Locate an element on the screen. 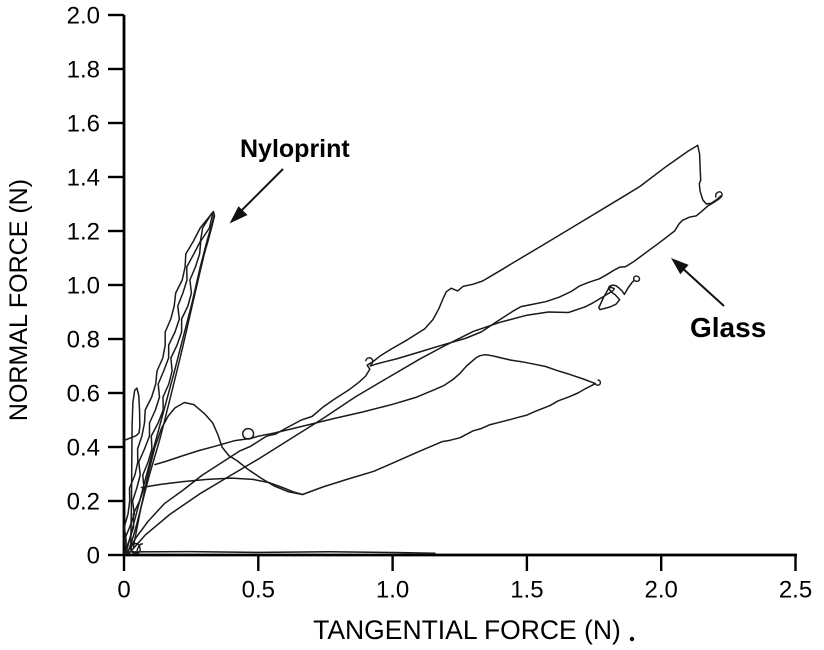 This screenshot has height=650, width=824. svg-text: 0.6 is located at coordinates (83, 394).